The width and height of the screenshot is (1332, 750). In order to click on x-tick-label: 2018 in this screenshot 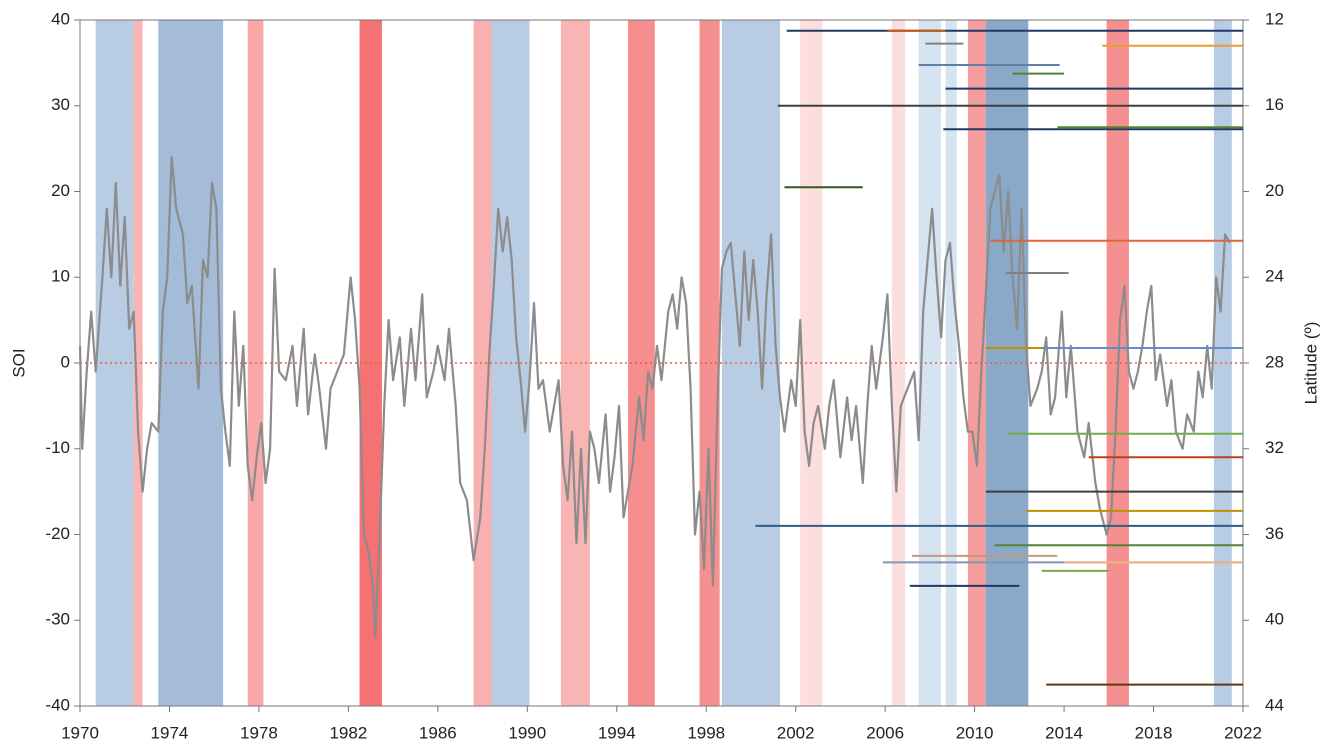, I will do `click(1154, 732)`.